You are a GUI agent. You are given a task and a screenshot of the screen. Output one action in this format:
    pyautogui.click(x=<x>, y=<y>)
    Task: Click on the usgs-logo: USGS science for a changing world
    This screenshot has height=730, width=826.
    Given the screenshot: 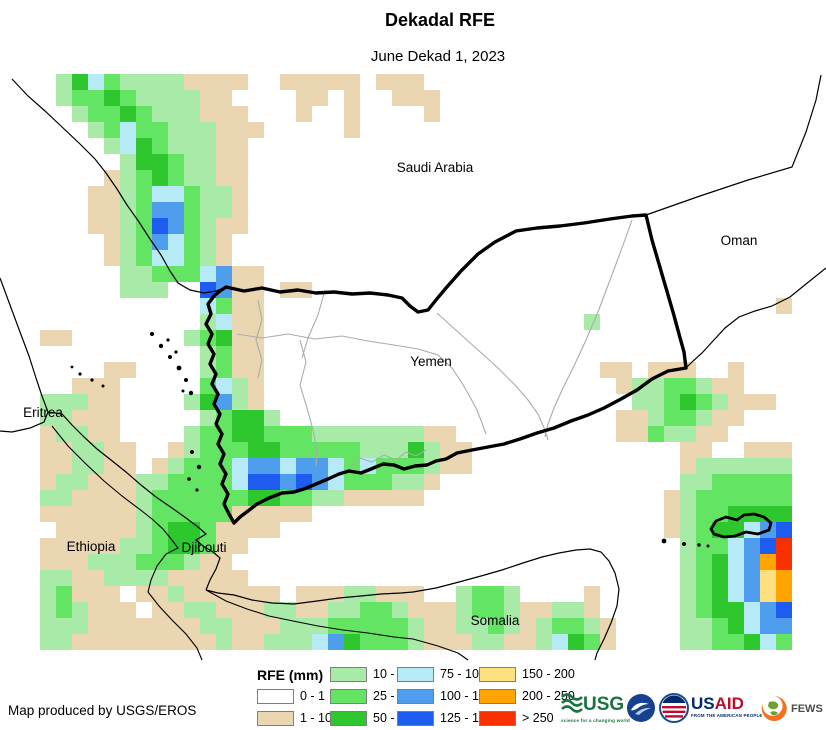 What is the action you would take?
    pyautogui.click(x=599, y=707)
    